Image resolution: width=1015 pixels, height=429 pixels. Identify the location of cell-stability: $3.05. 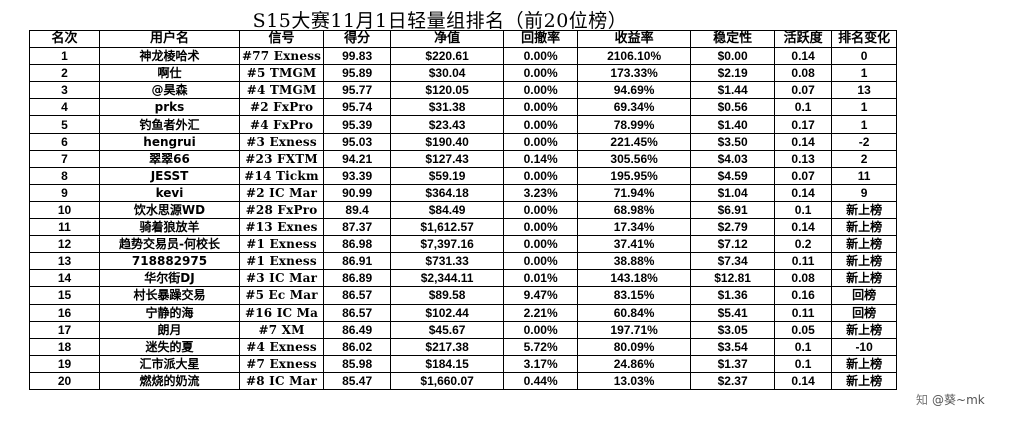
(733, 329).